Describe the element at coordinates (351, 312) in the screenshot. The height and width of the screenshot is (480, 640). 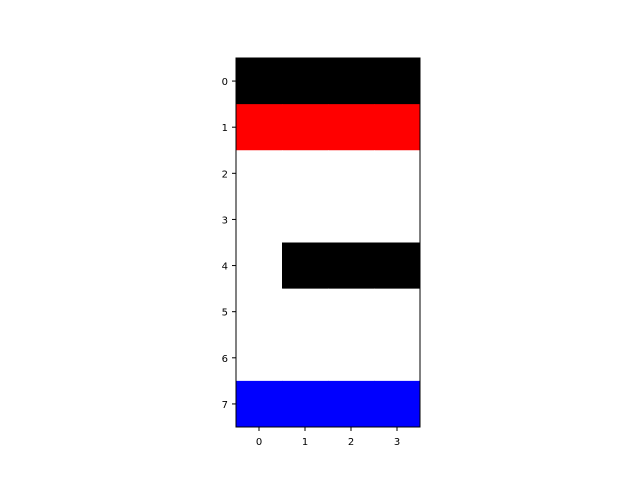
I see `heatmap-cell-r5-c2` at that location.